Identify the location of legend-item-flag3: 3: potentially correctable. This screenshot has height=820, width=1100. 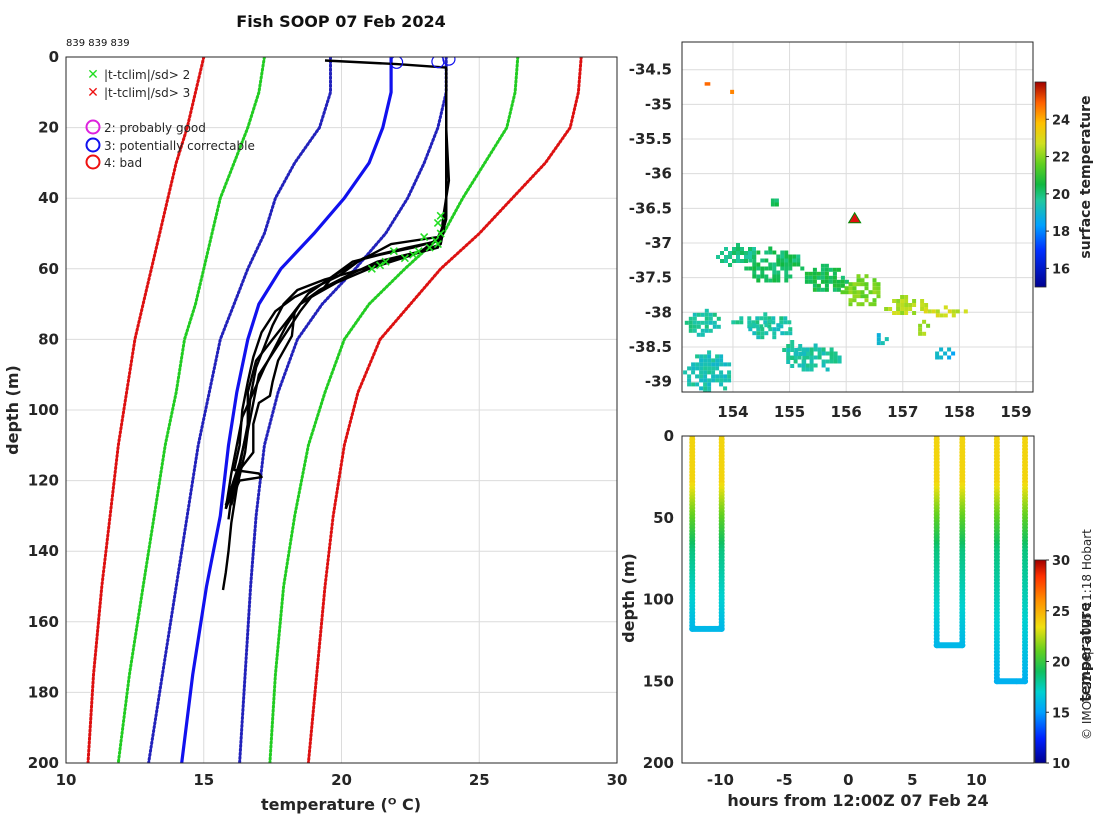
(170, 145).